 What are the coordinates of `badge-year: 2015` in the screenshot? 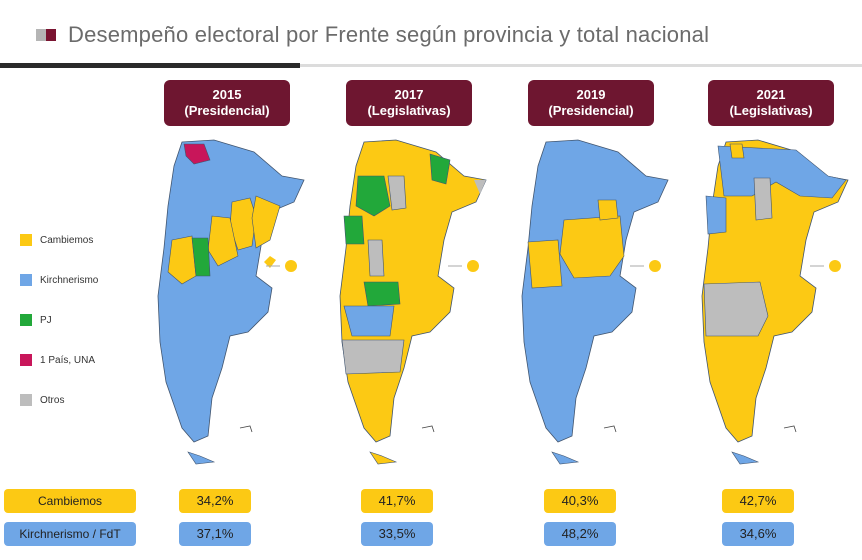 It's located at (227, 94).